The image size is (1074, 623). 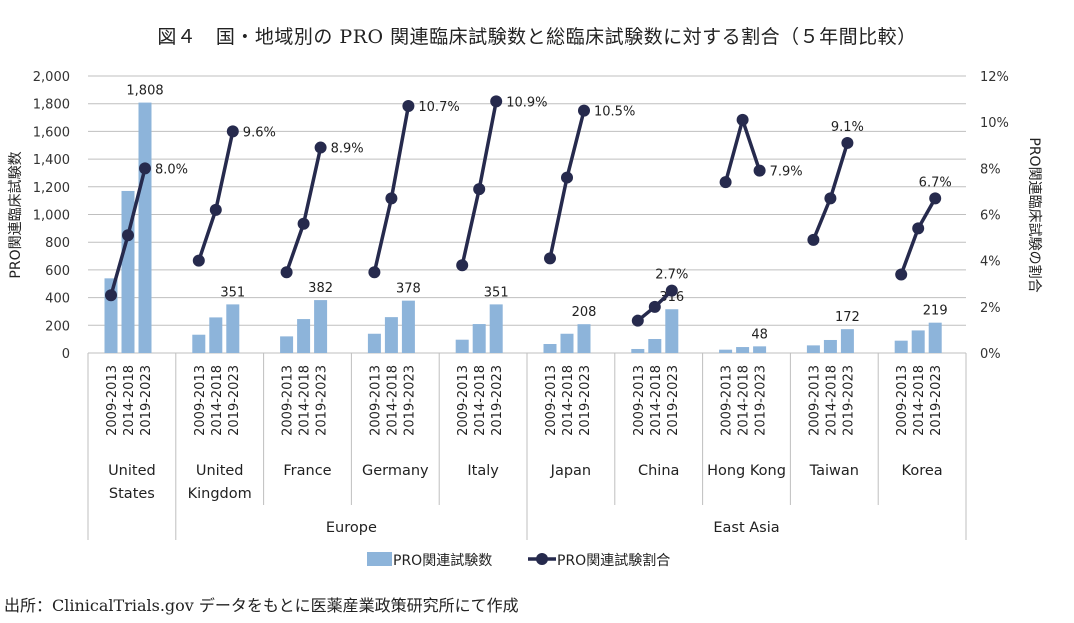 I want to click on bar-data-label: 382, so click(x=320, y=288).